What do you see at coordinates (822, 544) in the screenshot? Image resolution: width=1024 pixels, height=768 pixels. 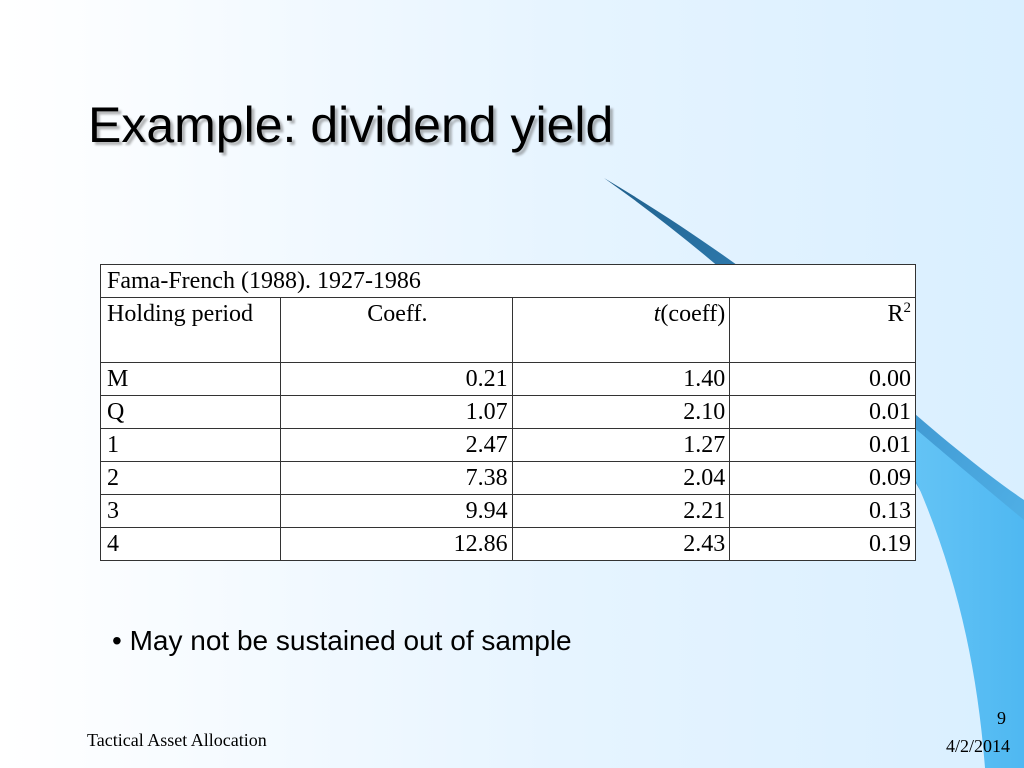 I see `cell-r2: 0.19` at bounding box center [822, 544].